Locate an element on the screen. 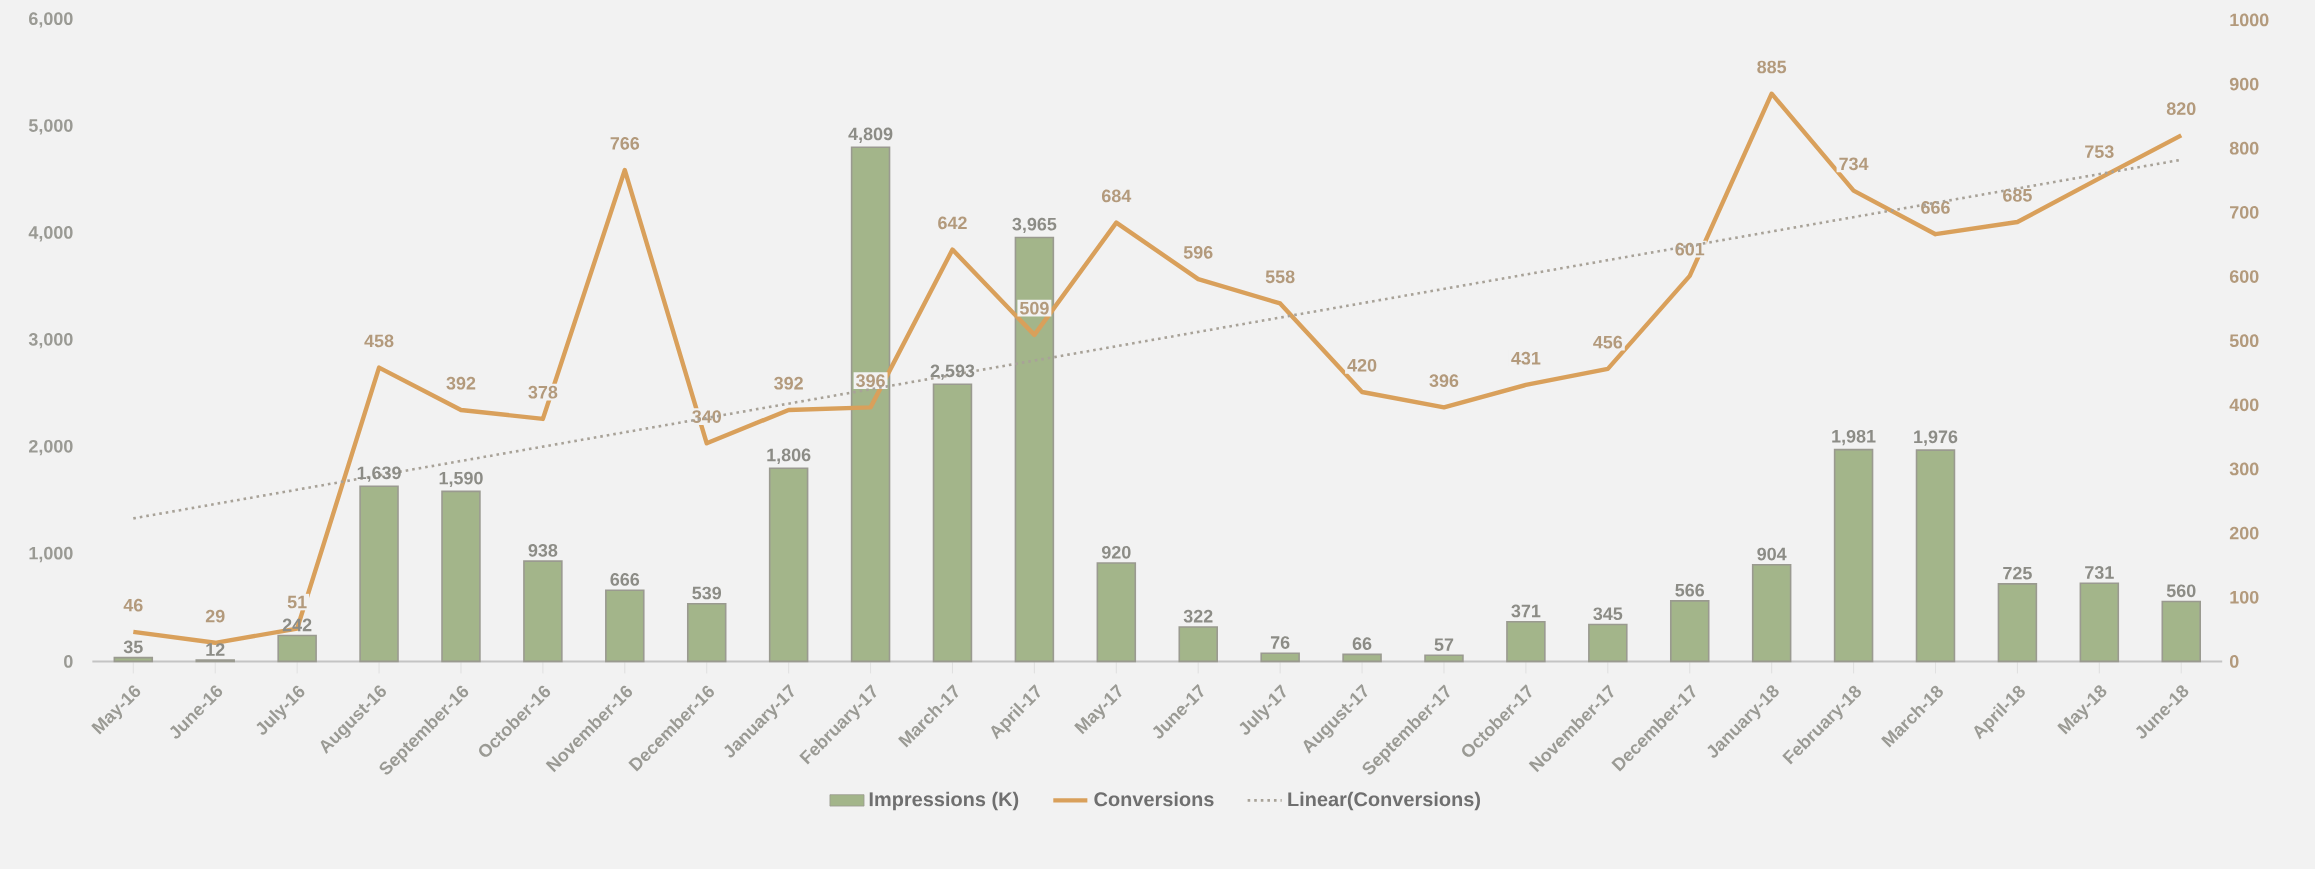 Image resolution: width=2315 pixels, height=869 pixels. data-label: 766 is located at coordinates (625, 143).